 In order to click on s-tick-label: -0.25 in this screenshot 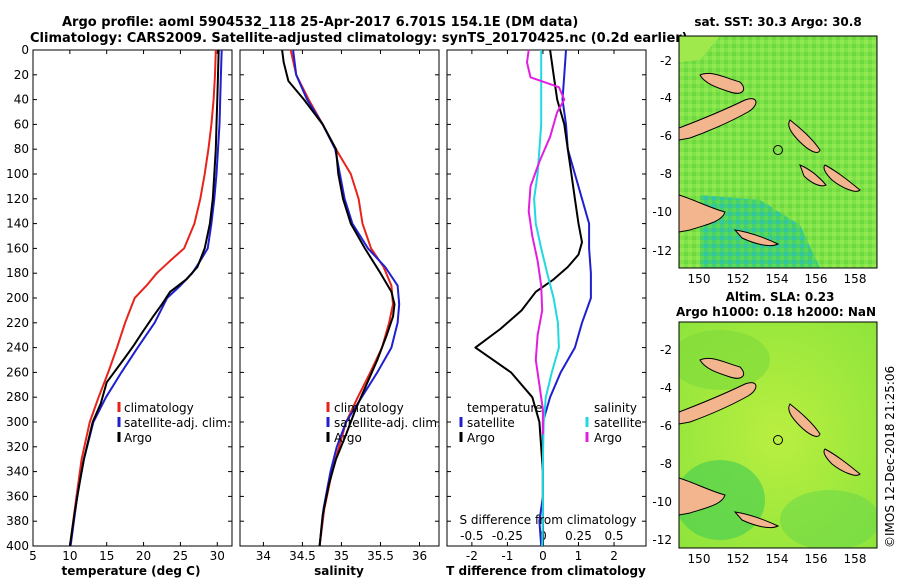, I will do `click(507, 536)`.